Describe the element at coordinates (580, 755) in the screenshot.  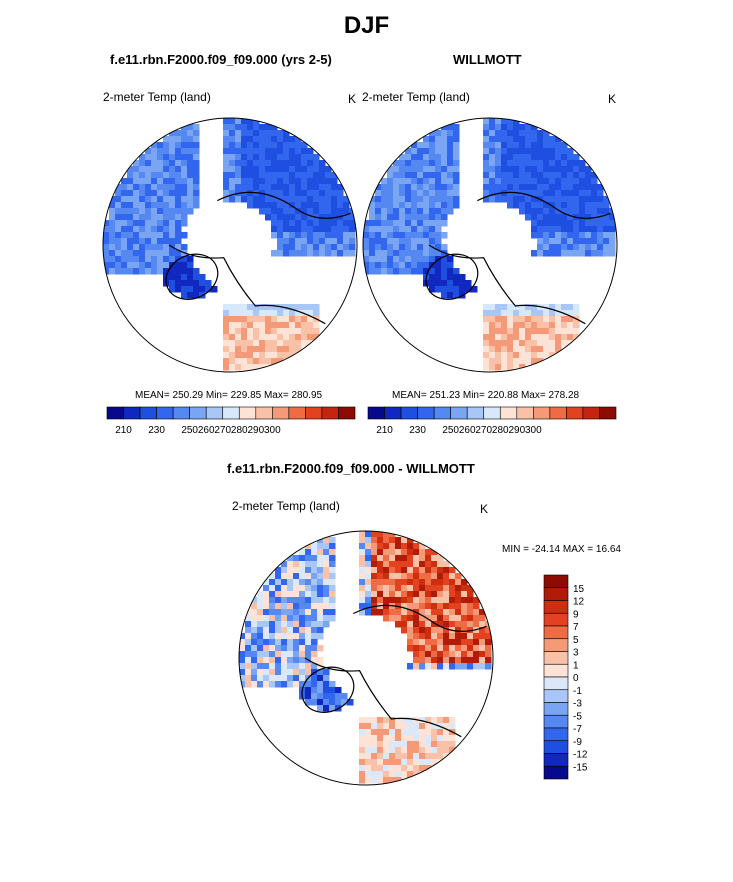
I see `colorbar-diff-tick-label: -12` at that location.